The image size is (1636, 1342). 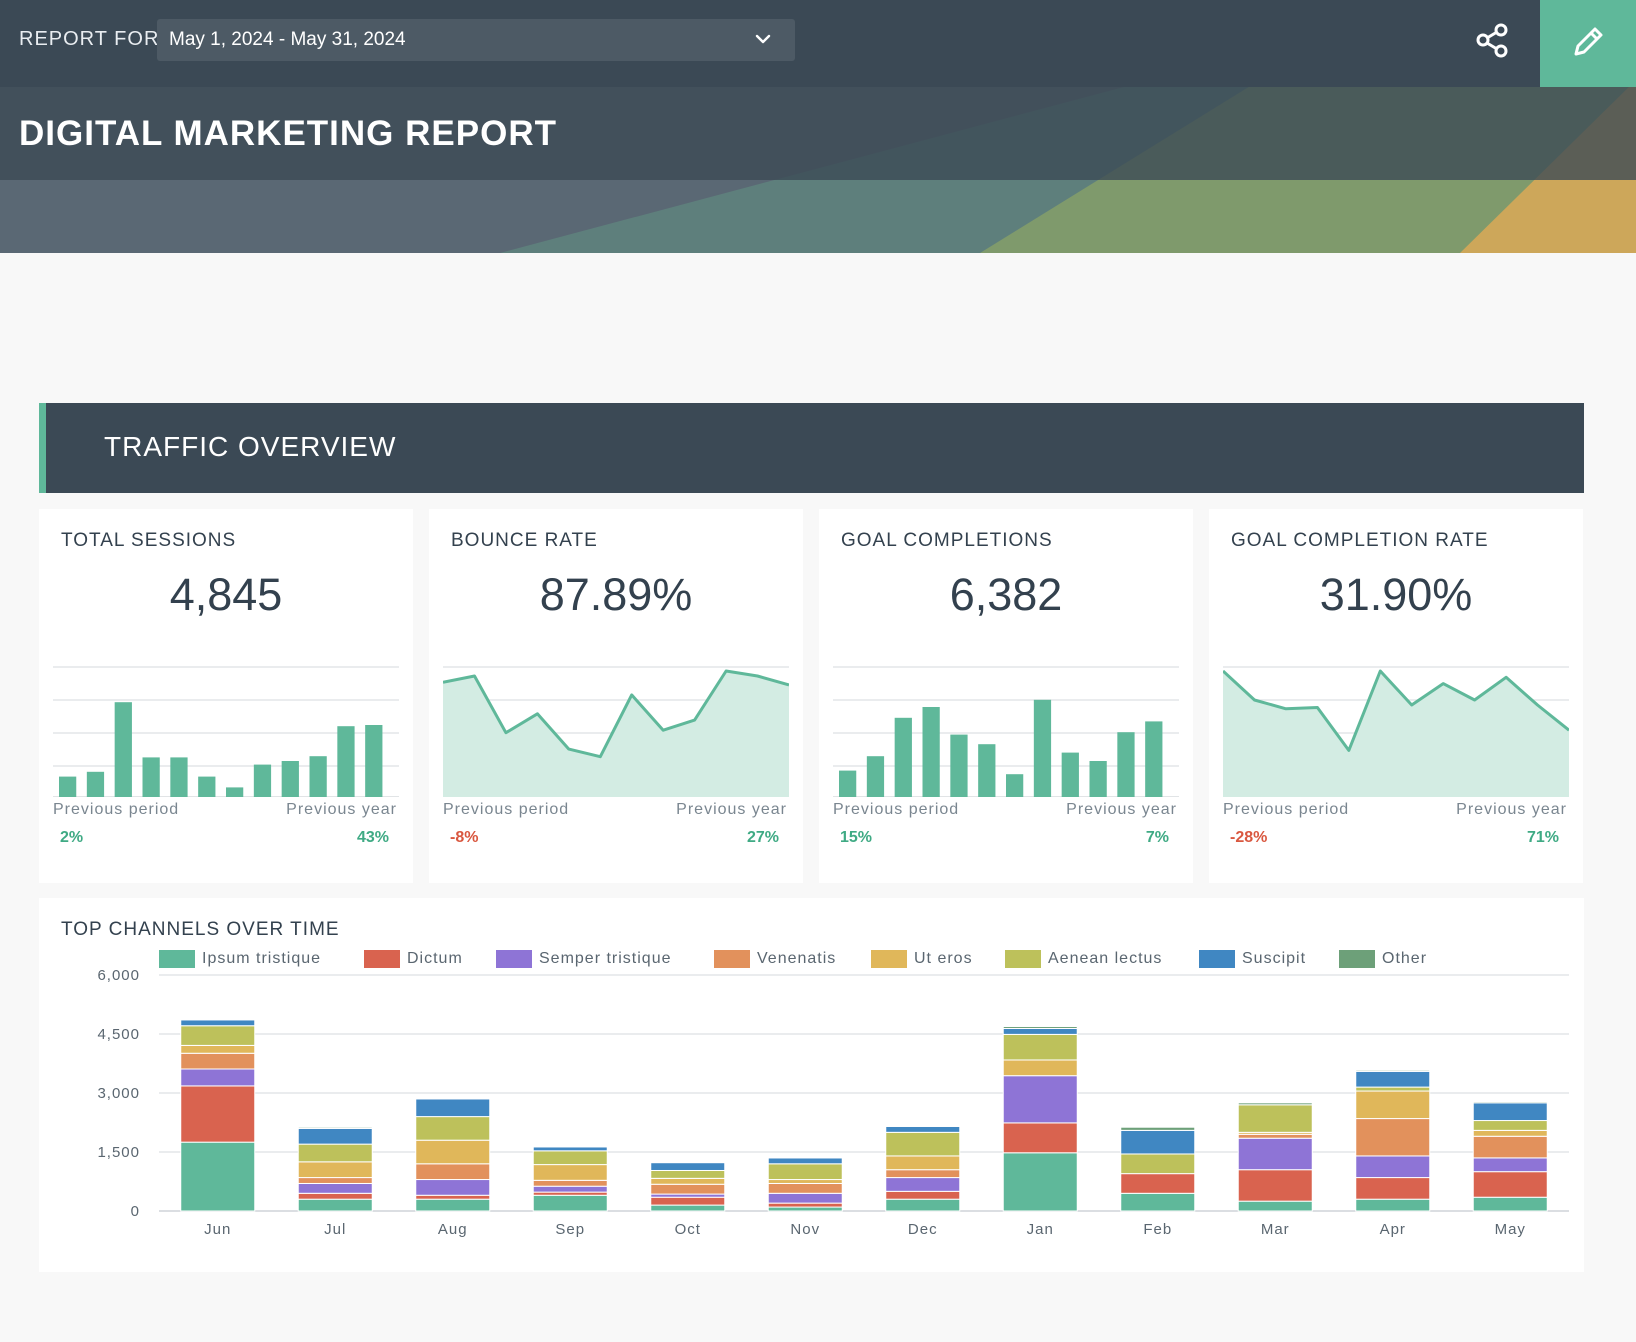 I want to click on legend-swatch, so click(x=177, y=959).